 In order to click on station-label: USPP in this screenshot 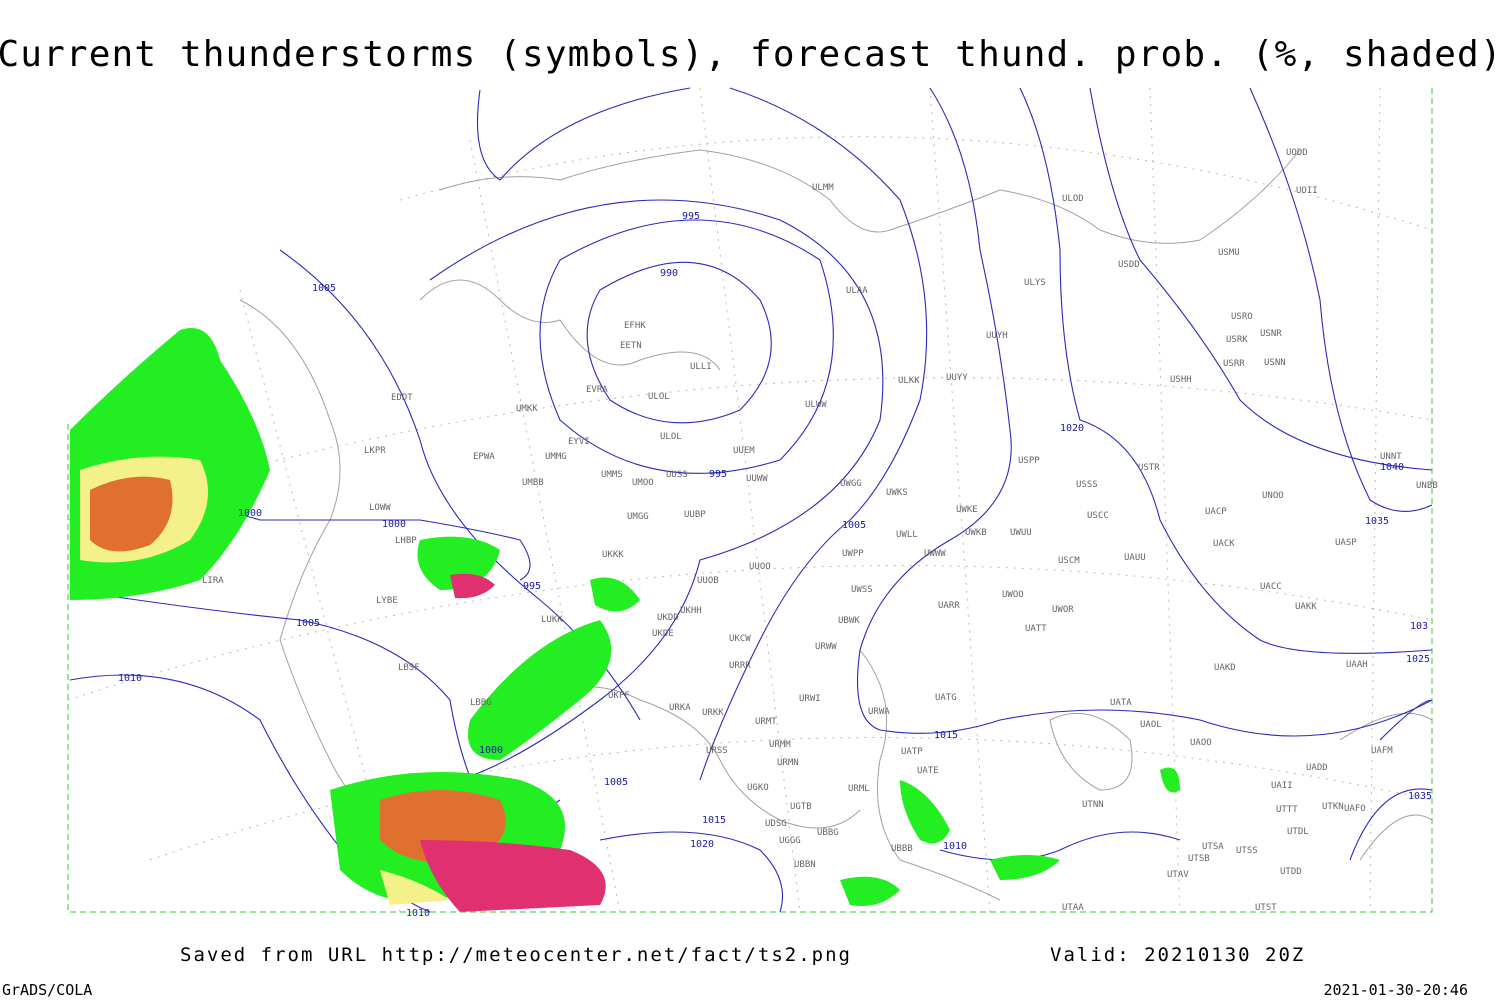, I will do `click(1029, 461)`.